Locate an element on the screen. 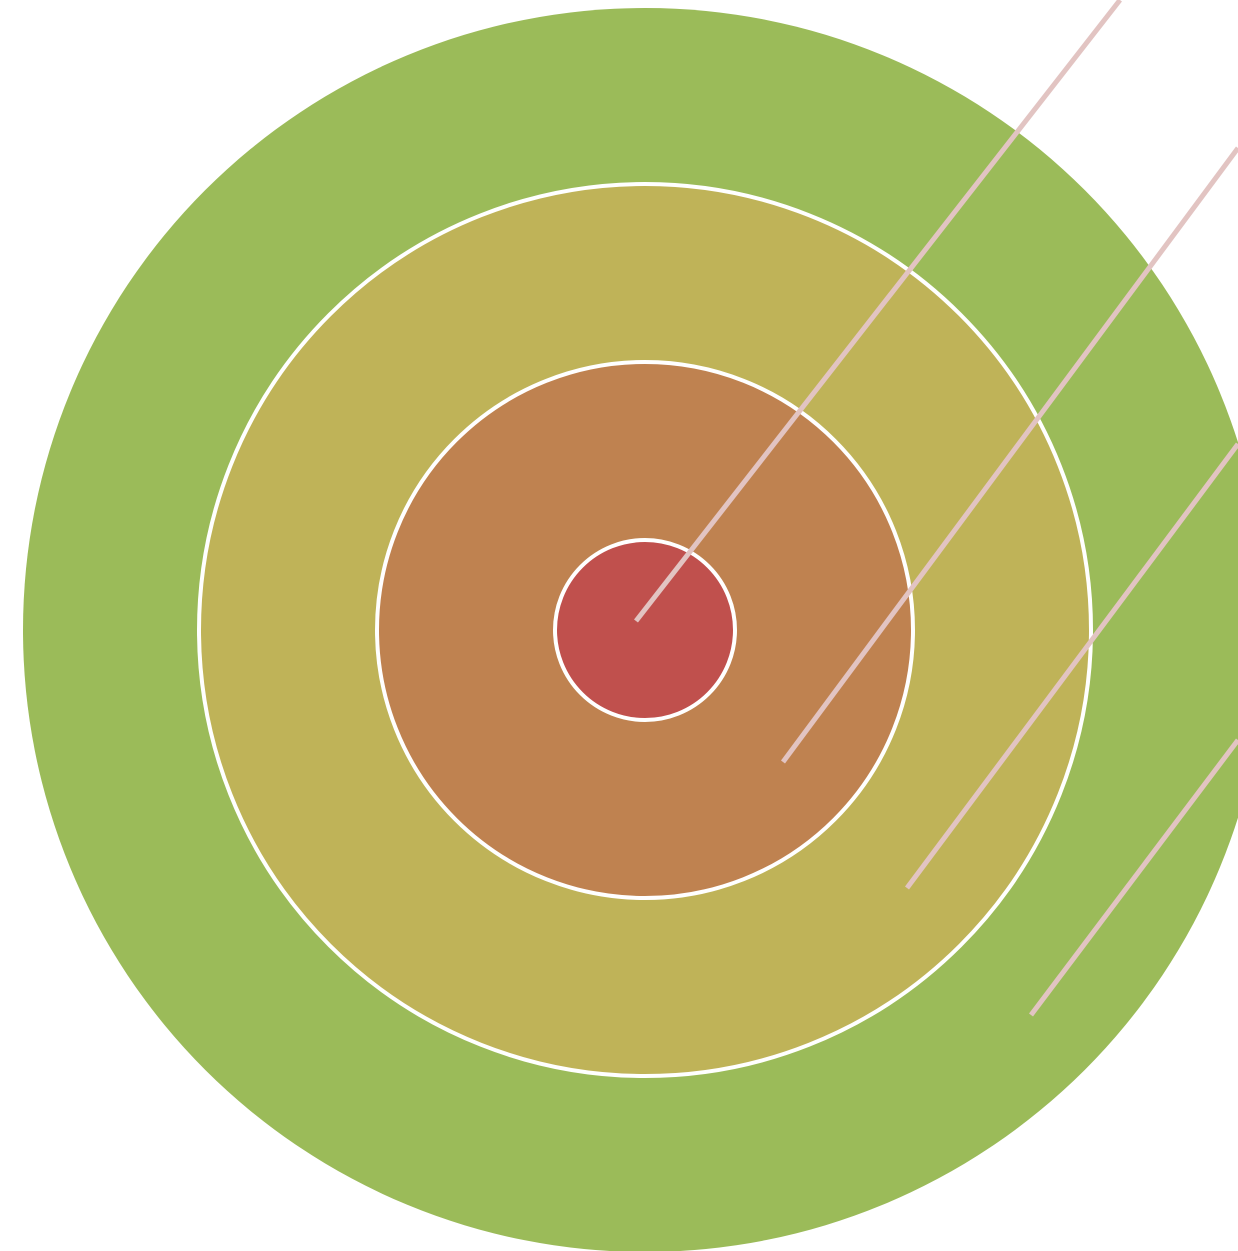 The image size is (1238, 1251). leader-line-second is located at coordinates (1071, 666).